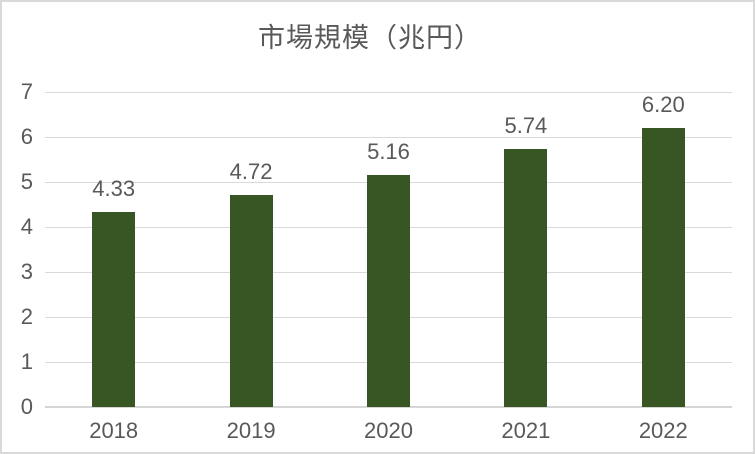 Image resolution: width=755 pixels, height=454 pixels. I want to click on x-tick-label-2019: 2019, so click(251, 430).